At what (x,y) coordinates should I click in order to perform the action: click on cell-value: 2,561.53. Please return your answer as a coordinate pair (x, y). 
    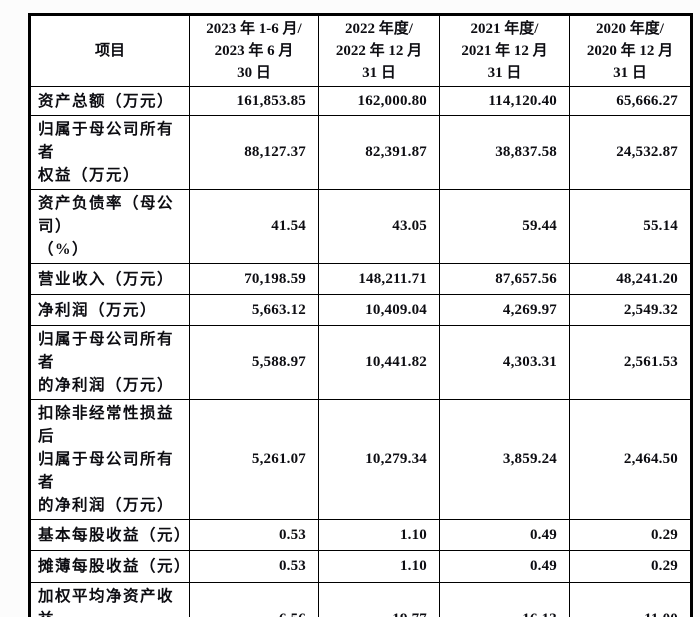
    Looking at the image, I should click on (630, 362).